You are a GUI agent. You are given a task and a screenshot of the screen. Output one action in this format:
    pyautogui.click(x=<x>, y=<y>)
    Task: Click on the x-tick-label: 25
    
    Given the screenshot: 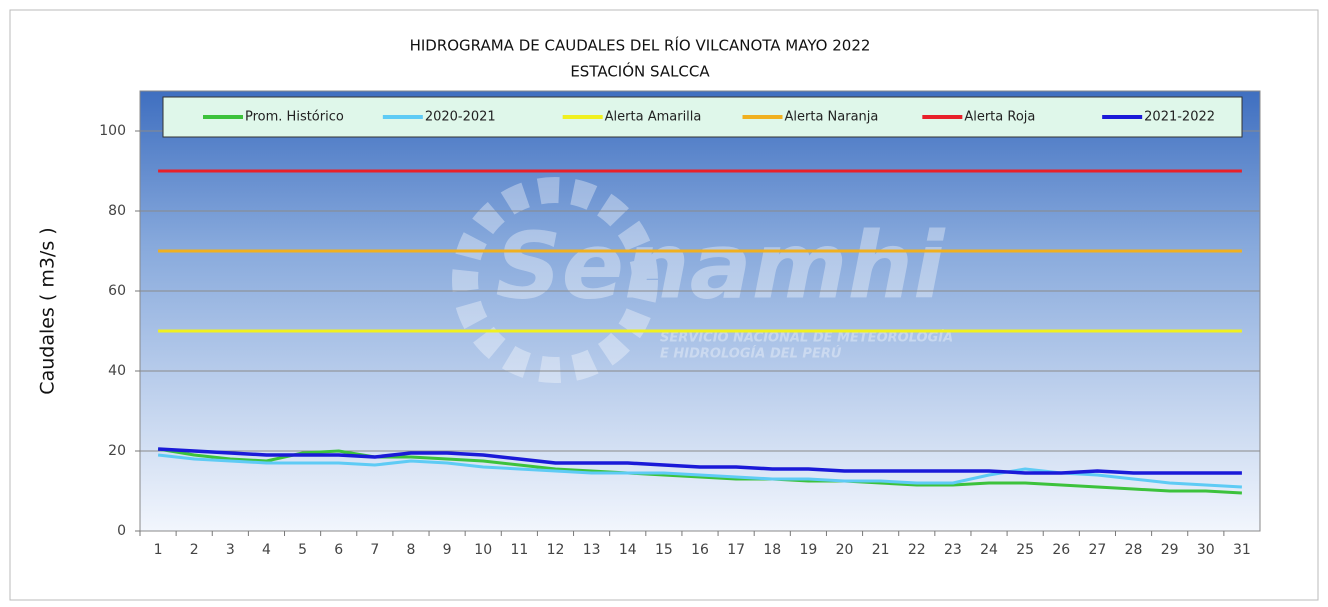 What is the action you would take?
    pyautogui.click(x=1025, y=550)
    